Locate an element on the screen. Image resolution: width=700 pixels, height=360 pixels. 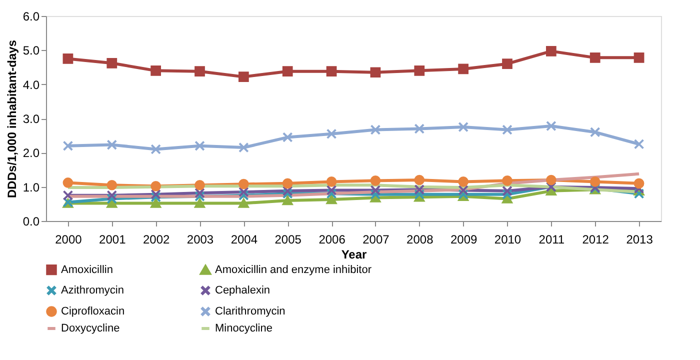
y-tick-label: 1.0 is located at coordinates (31, 187).